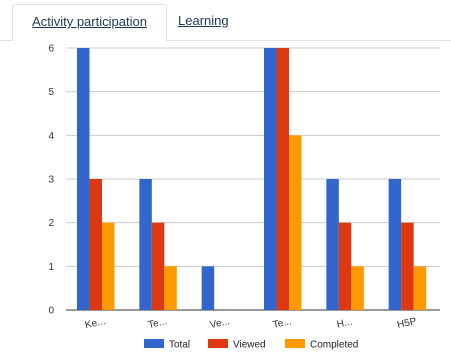 The height and width of the screenshot is (354, 451). What do you see at coordinates (51, 92) in the screenshot?
I see `y-tick-label: 5` at bounding box center [51, 92].